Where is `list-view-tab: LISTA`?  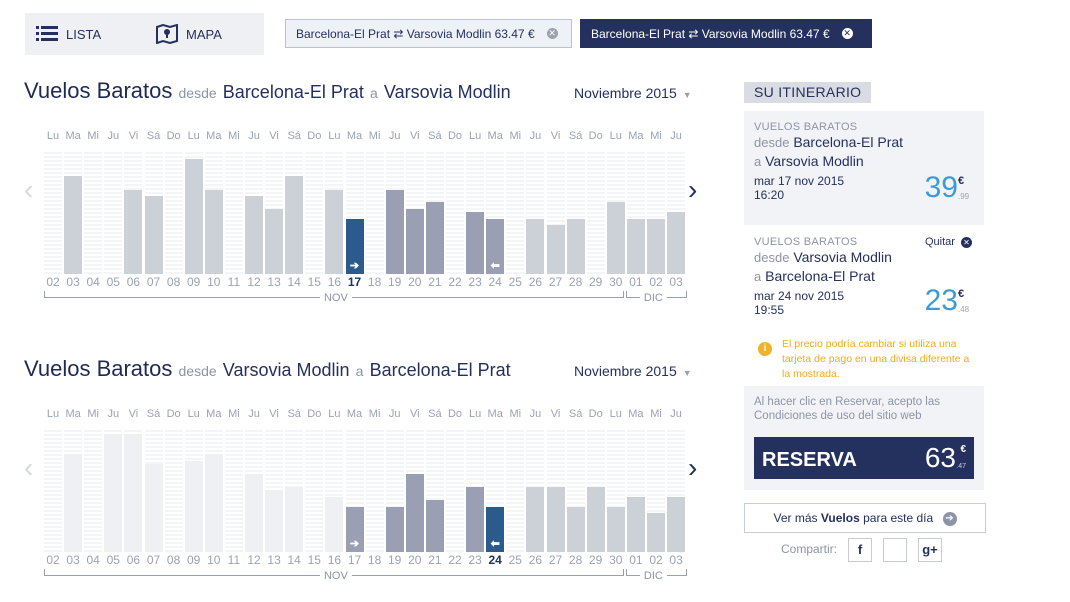 list-view-tab: LISTA is located at coordinates (68, 34).